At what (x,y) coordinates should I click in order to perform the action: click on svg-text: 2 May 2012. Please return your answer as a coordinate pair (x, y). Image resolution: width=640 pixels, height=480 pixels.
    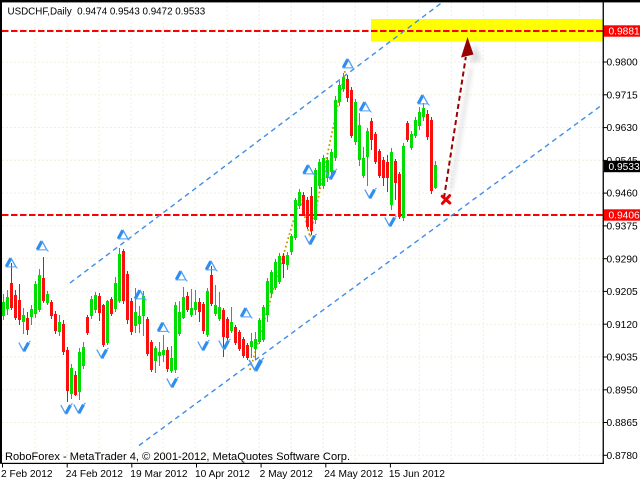
    Looking at the image, I should click on (287, 474).